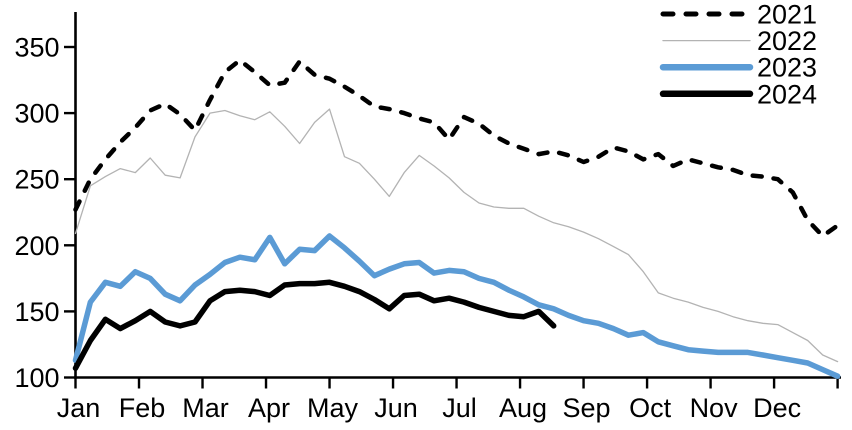  Describe the element at coordinates (787, 68) in the screenshot. I see `legend-label-2023: 2023` at that location.